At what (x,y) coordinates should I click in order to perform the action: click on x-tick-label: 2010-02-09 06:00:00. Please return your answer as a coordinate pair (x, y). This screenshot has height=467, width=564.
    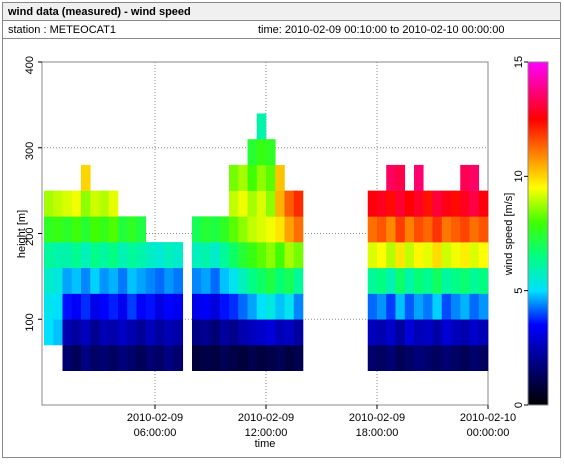
    Looking at the image, I should click on (155, 425).